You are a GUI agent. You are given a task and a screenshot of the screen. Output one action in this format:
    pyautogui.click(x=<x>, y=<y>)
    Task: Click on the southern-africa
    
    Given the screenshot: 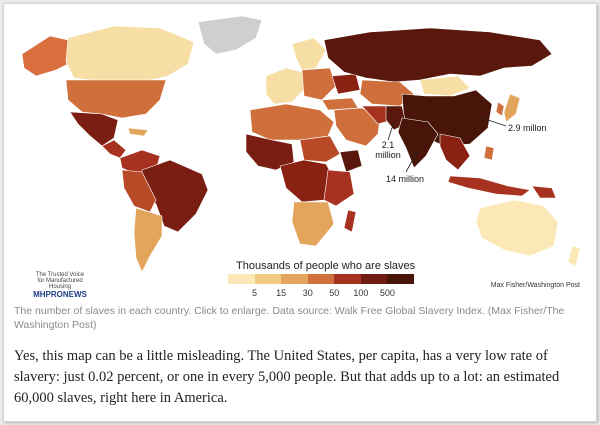 What is the action you would take?
    pyautogui.click(x=313, y=224)
    